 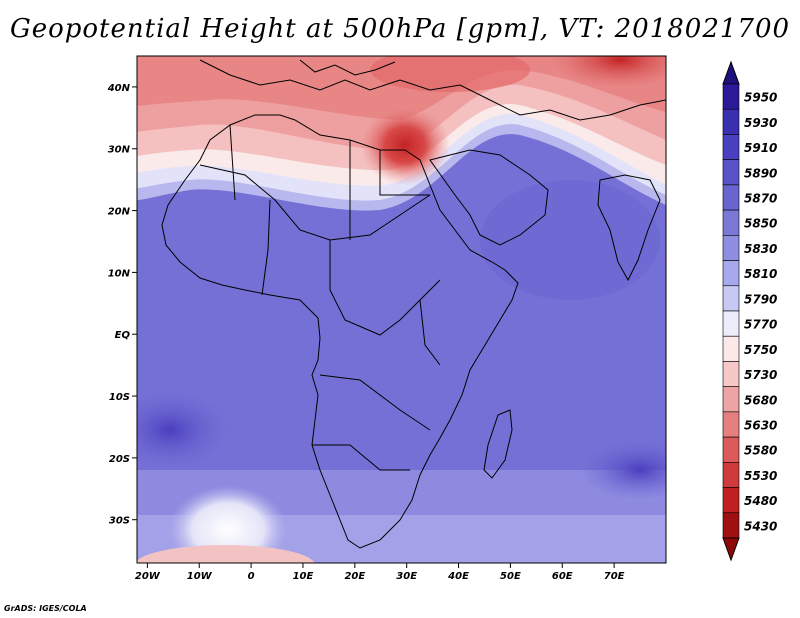 I want to click on lat-tick-label: 30N, so click(x=119, y=150).